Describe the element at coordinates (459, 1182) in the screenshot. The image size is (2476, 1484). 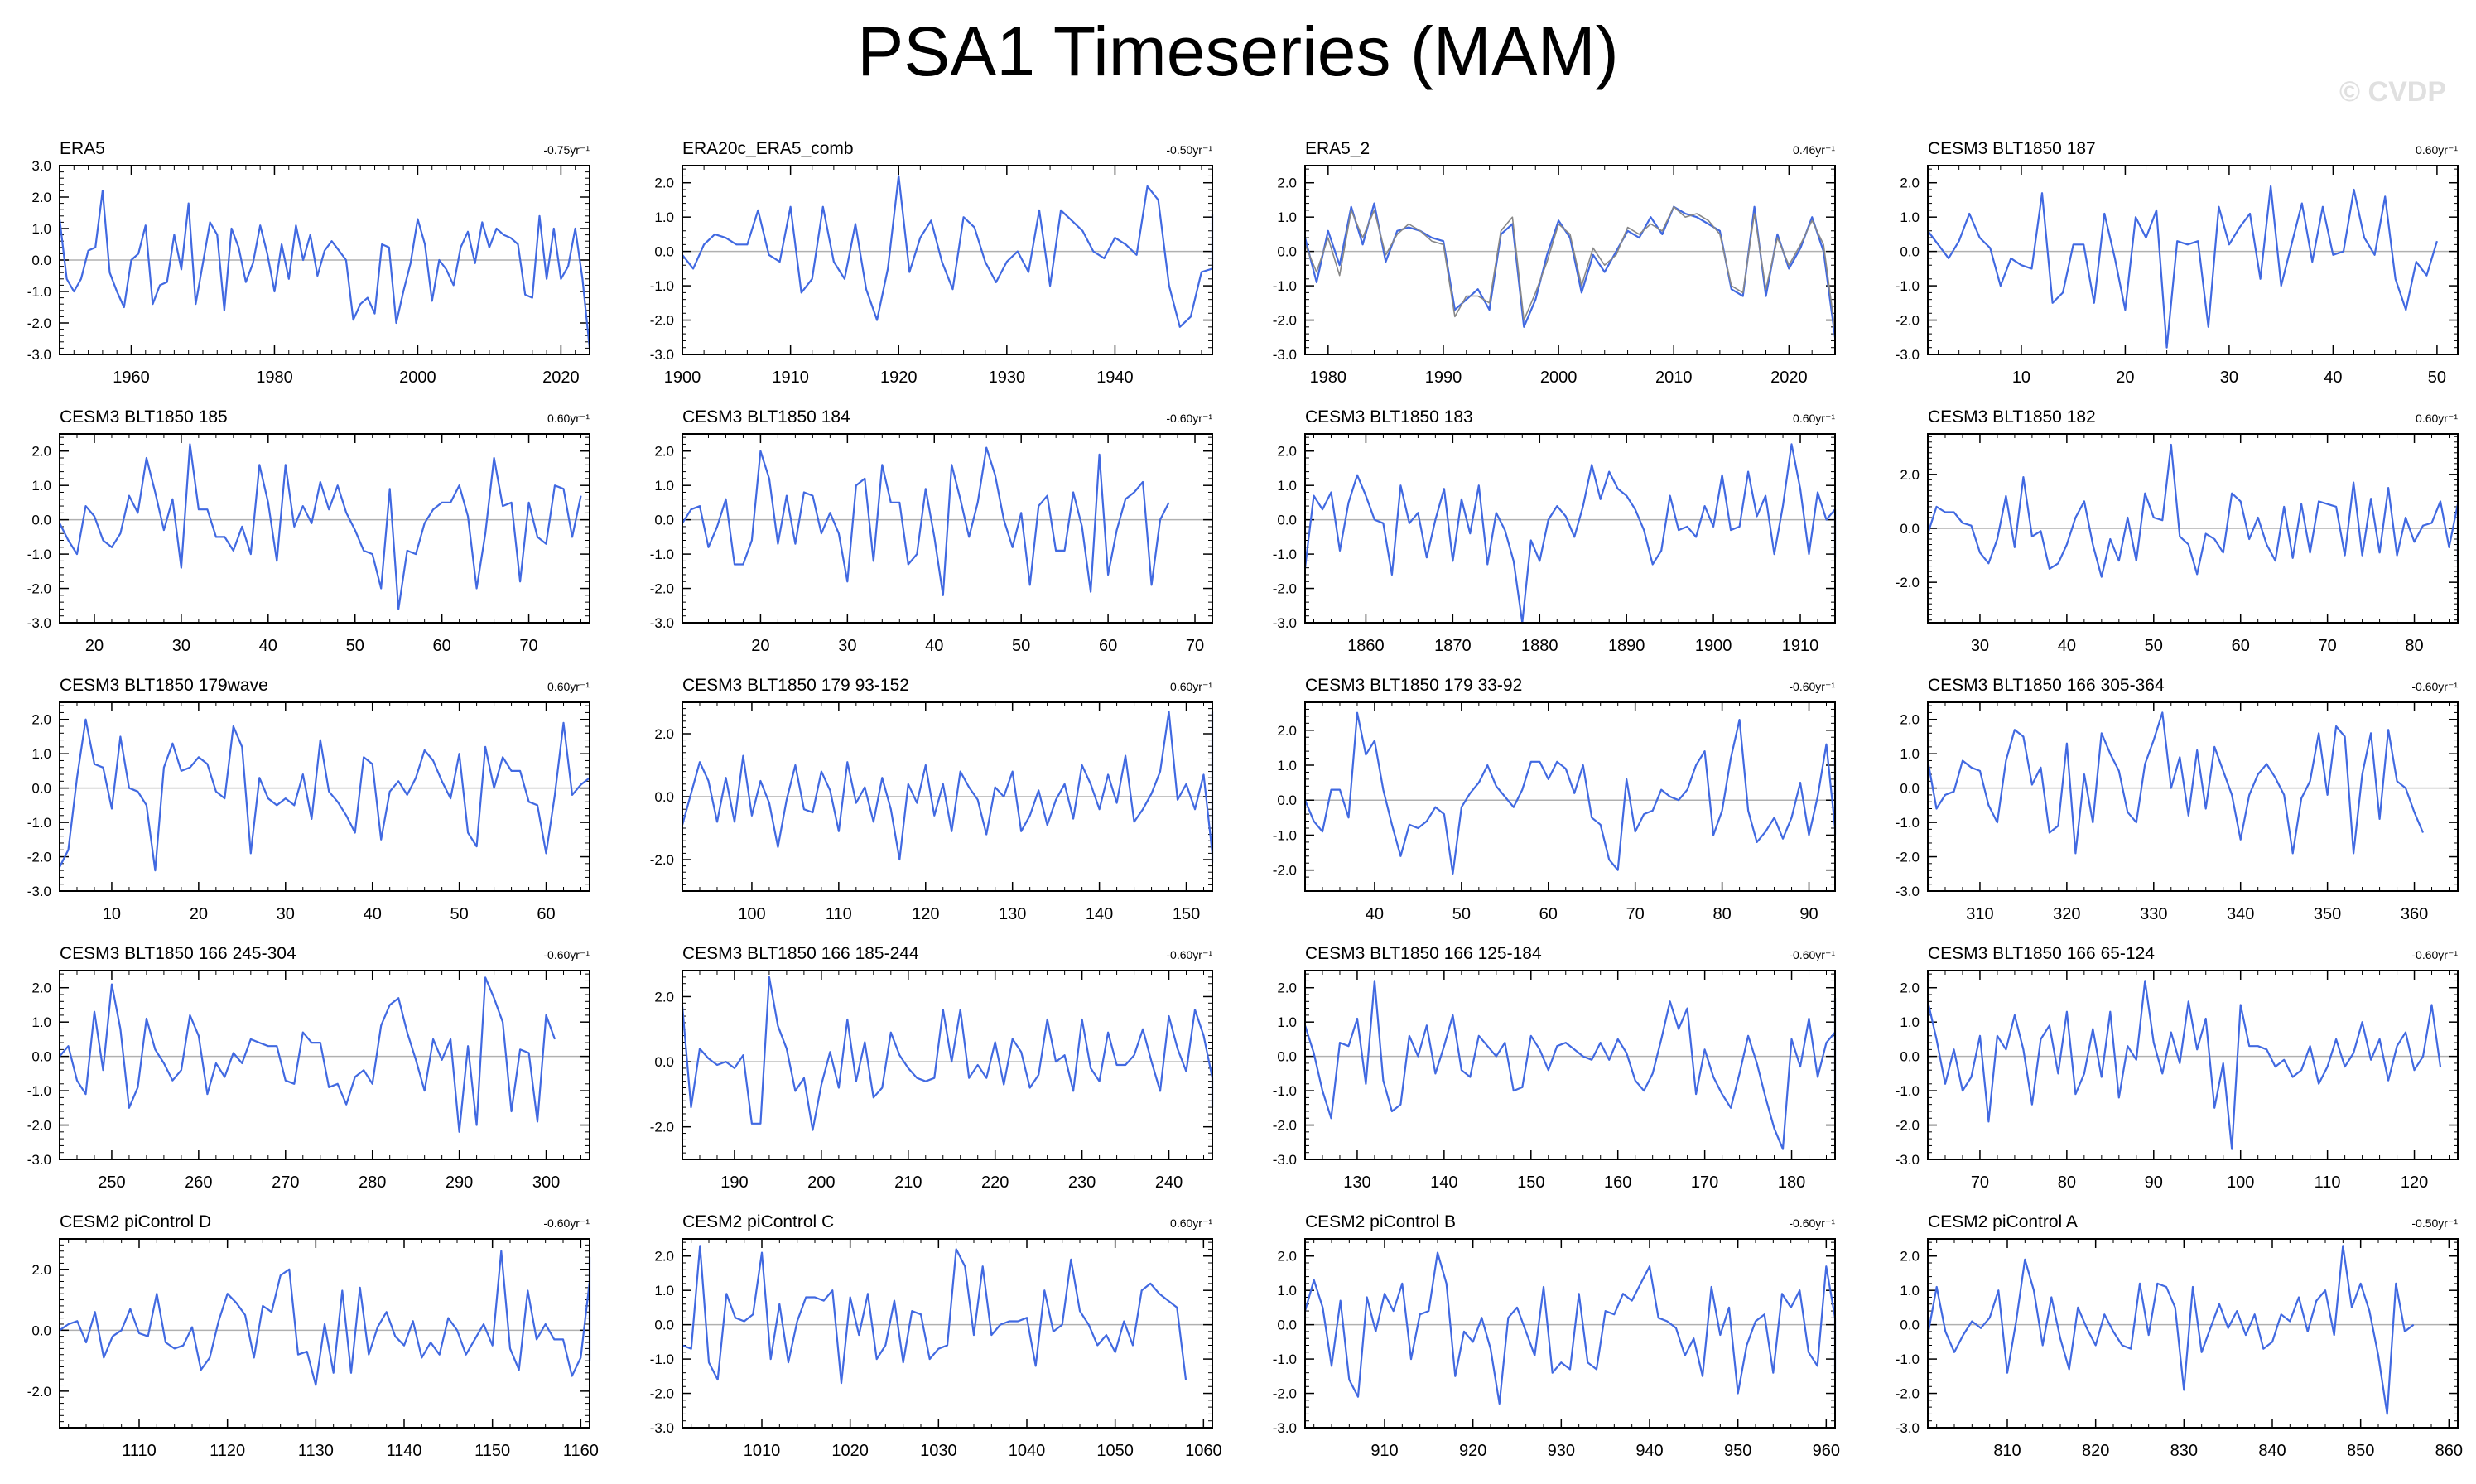
I see `x-tick-label: 290` at that location.